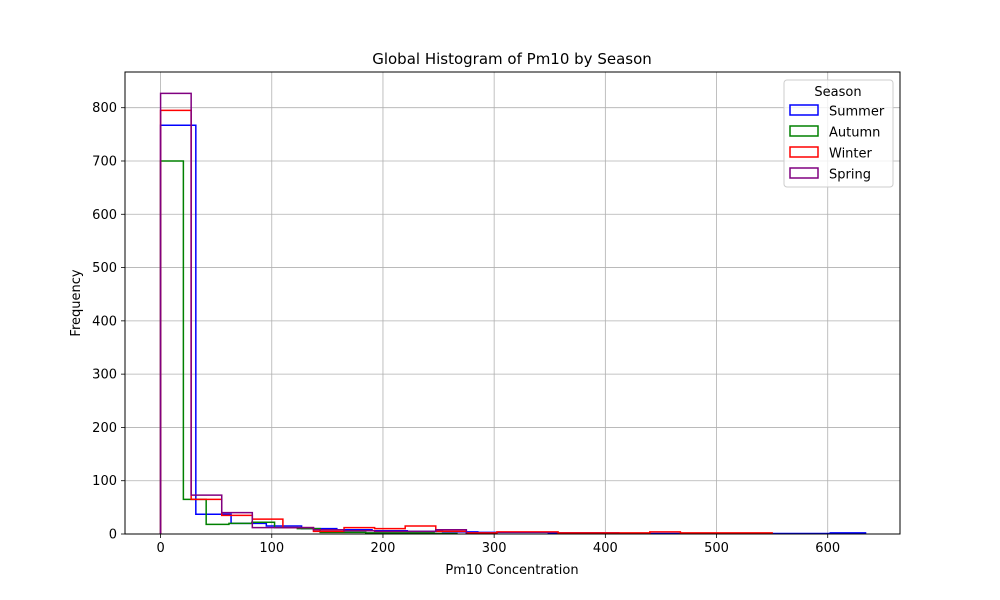 This screenshot has height=600, width=1000. Describe the element at coordinates (383, 548) in the screenshot. I see `x-tick-label: 200` at that location.